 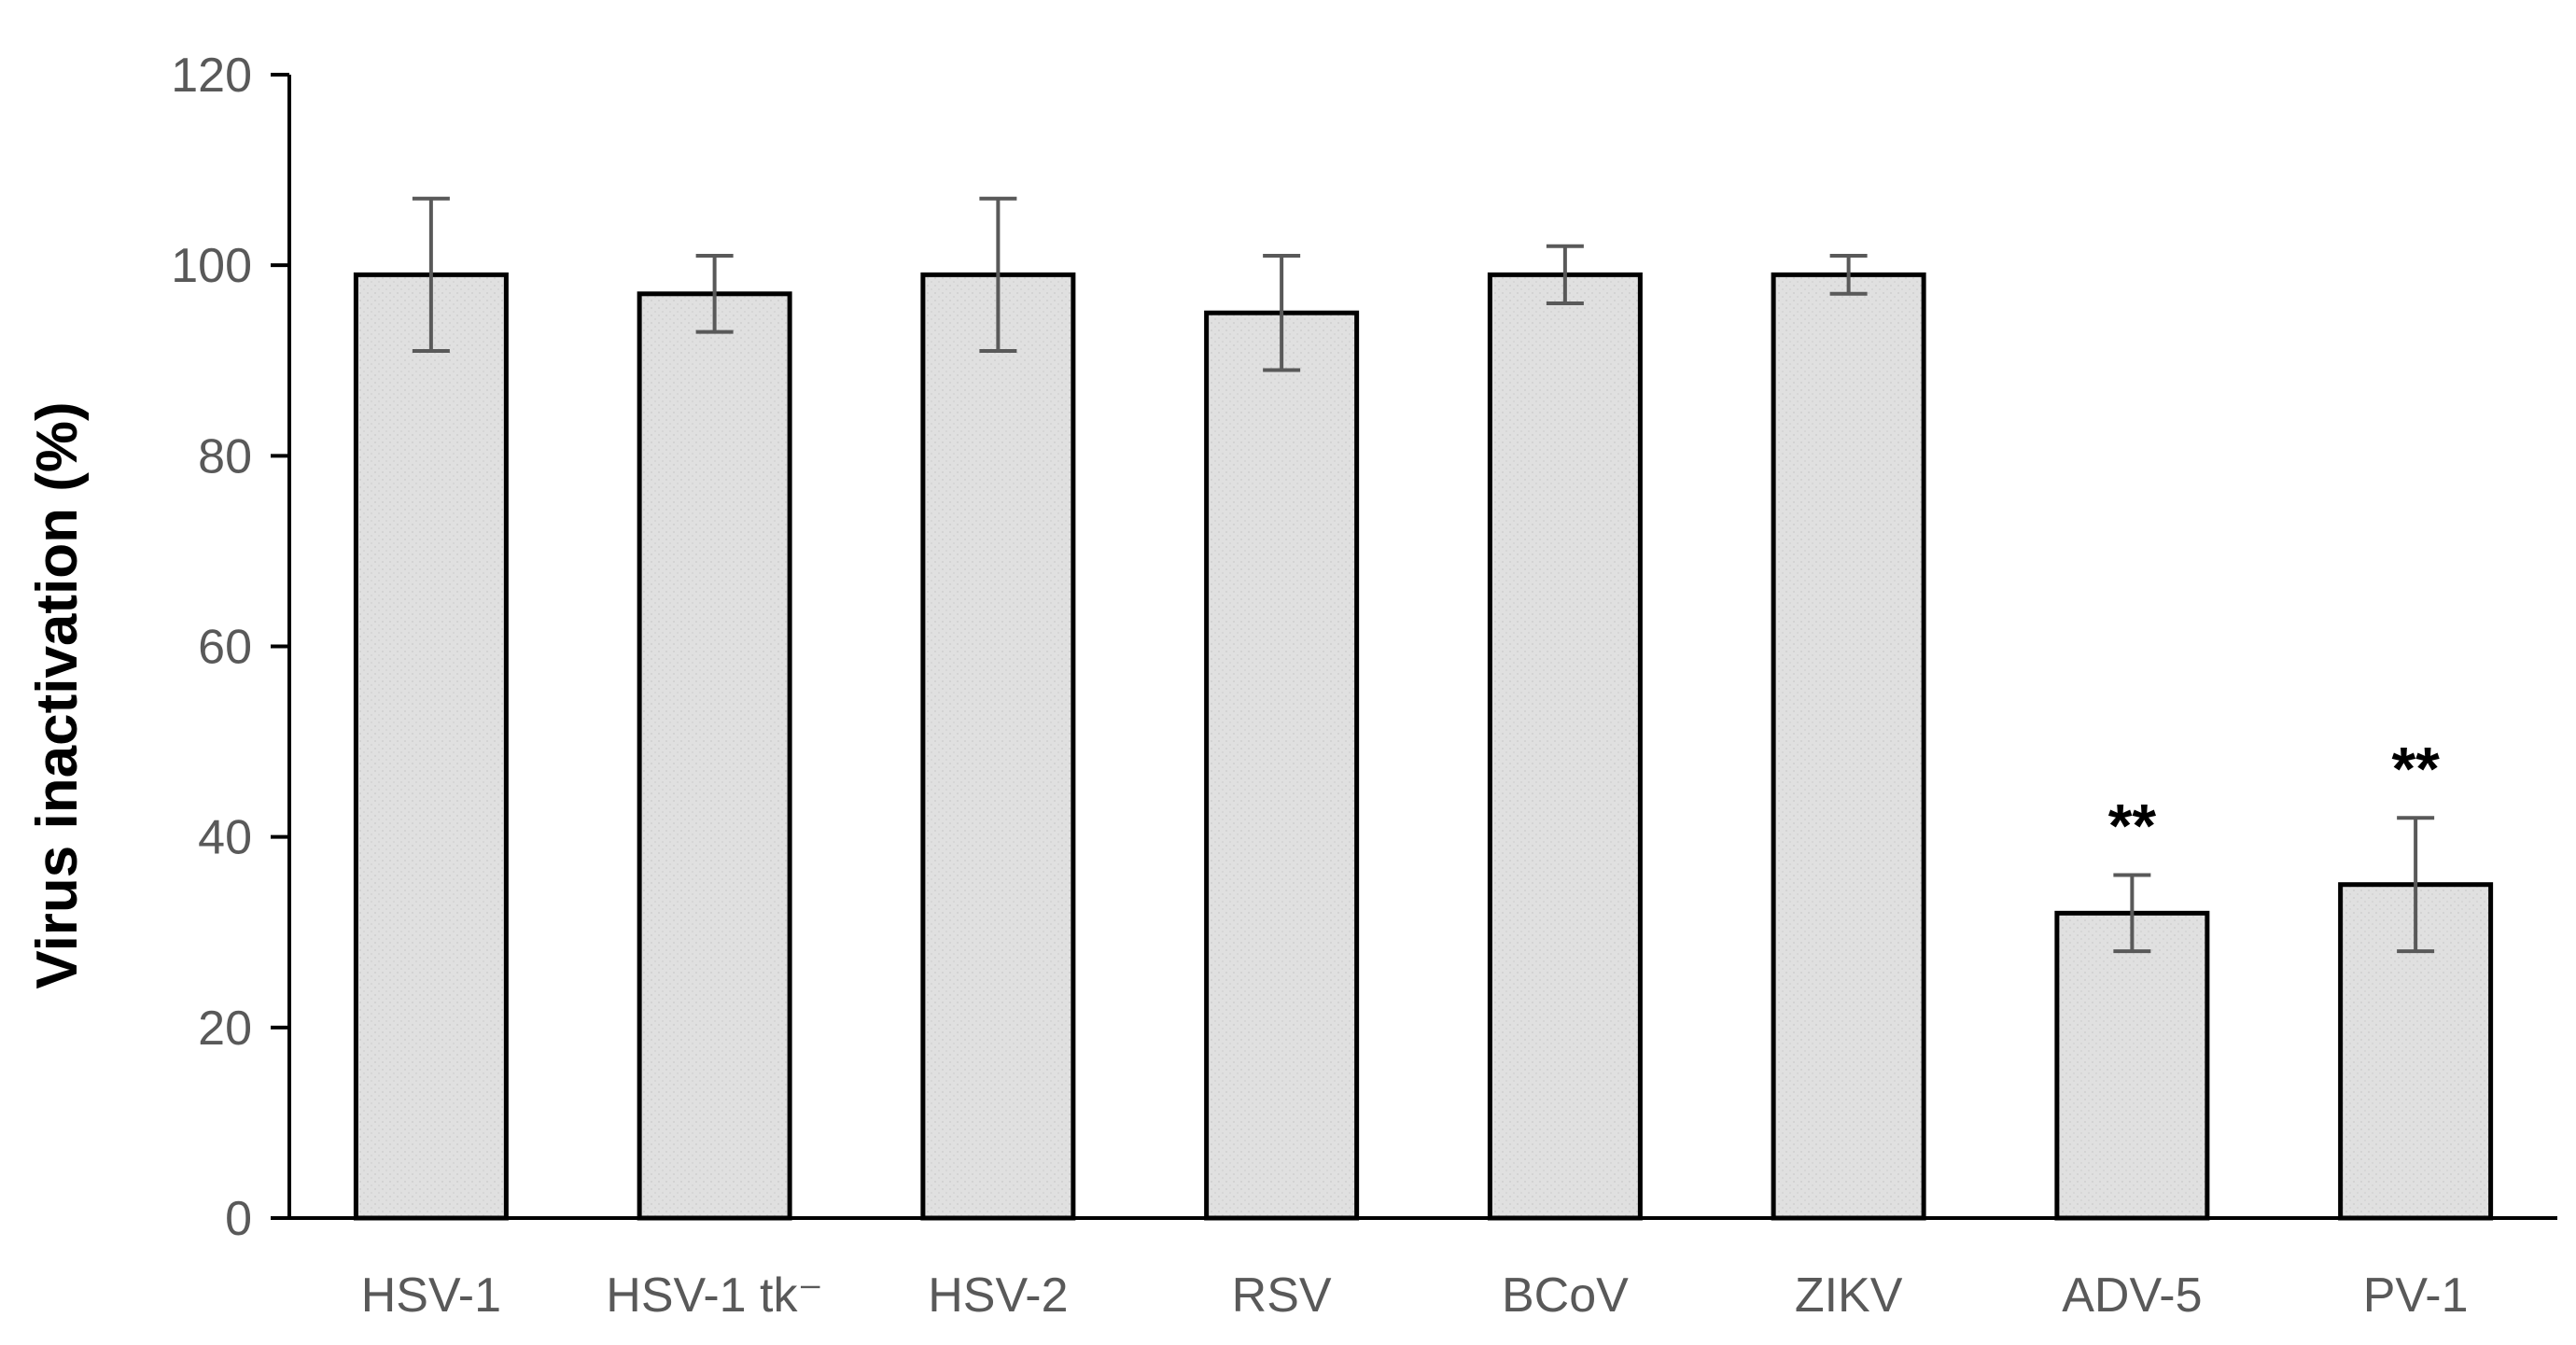 What do you see at coordinates (714, 1295) in the screenshot?
I see `x-tick-label: HSV-1 tk⁻` at bounding box center [714, 1295].